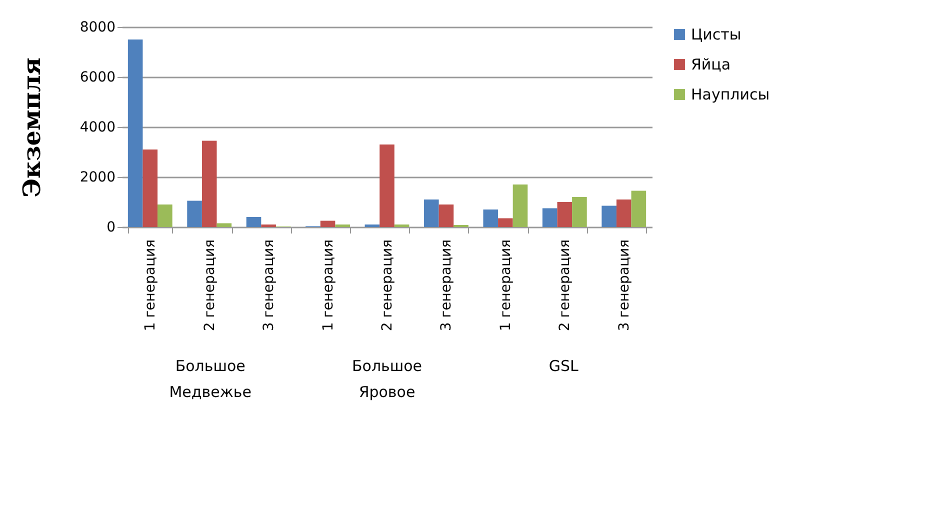 This screenshot has width=928, height=521. I want to click on y-tick-label: 8000, so click(98, 28).